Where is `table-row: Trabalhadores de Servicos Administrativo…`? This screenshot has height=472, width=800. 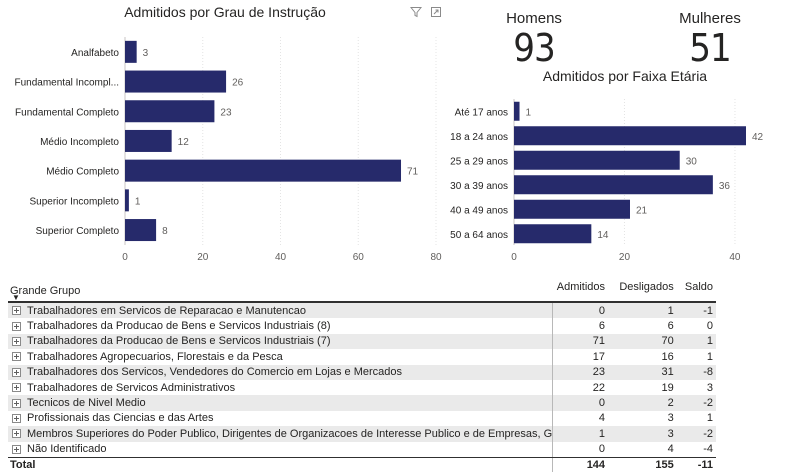 table-row: Trabalhadores de Servicos Administrativo… is located at coordinates (362, 387).